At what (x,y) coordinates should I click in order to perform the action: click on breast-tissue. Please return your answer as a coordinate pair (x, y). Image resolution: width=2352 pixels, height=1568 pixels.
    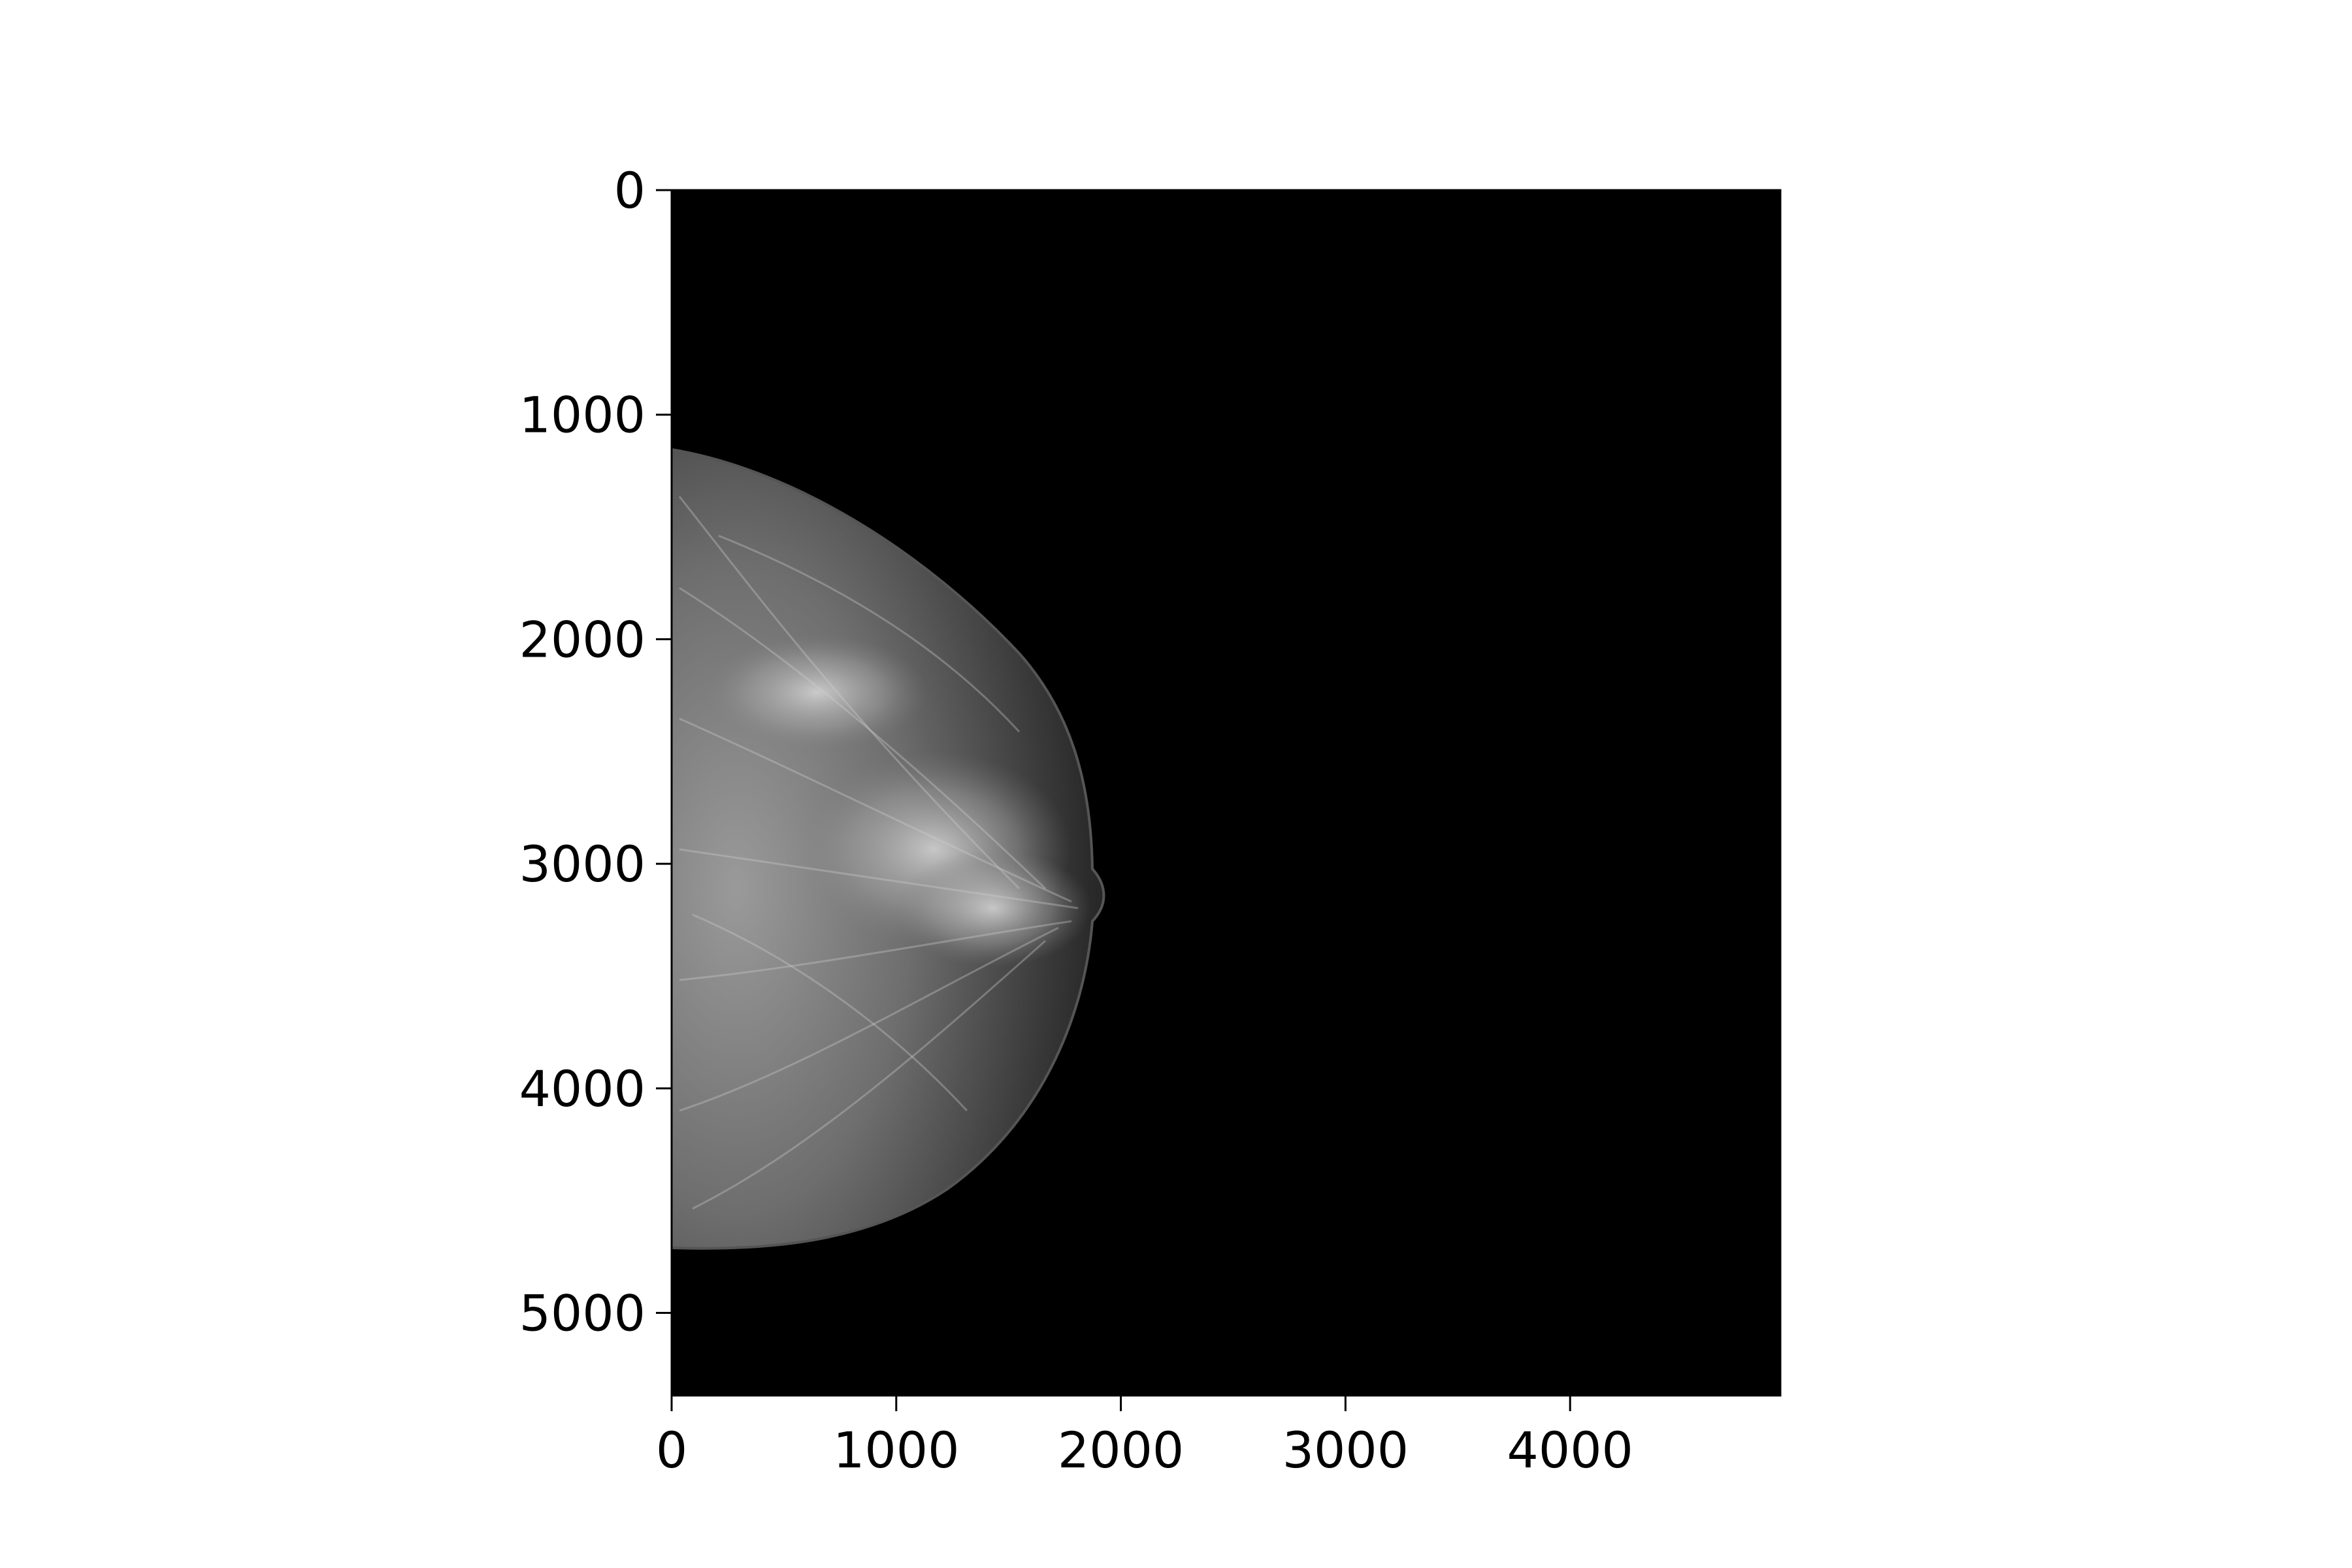
    Looking at the image, I should click on (888, 849).